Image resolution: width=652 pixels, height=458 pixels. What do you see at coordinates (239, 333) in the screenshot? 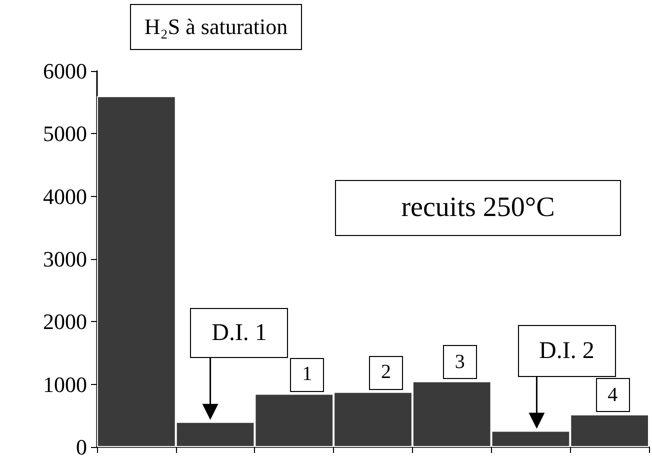
I see `text-box: D.I. 1` at bounding box center [239, 333].